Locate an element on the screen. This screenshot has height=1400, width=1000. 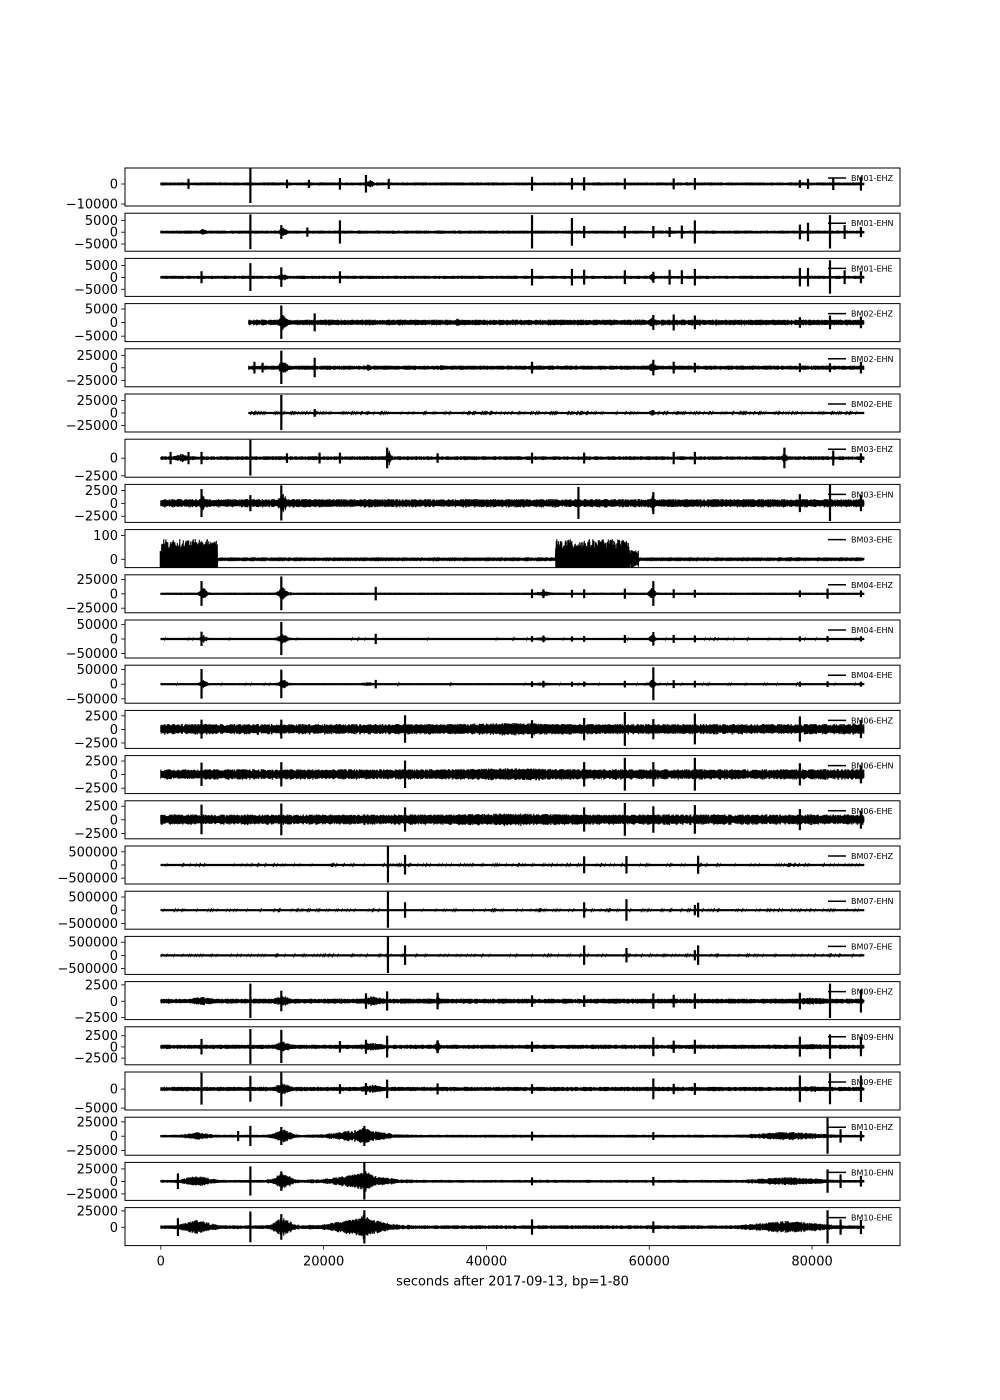
x-axis: 0 20000 40000 60000 80000 is located at coordinates (495, 1257).